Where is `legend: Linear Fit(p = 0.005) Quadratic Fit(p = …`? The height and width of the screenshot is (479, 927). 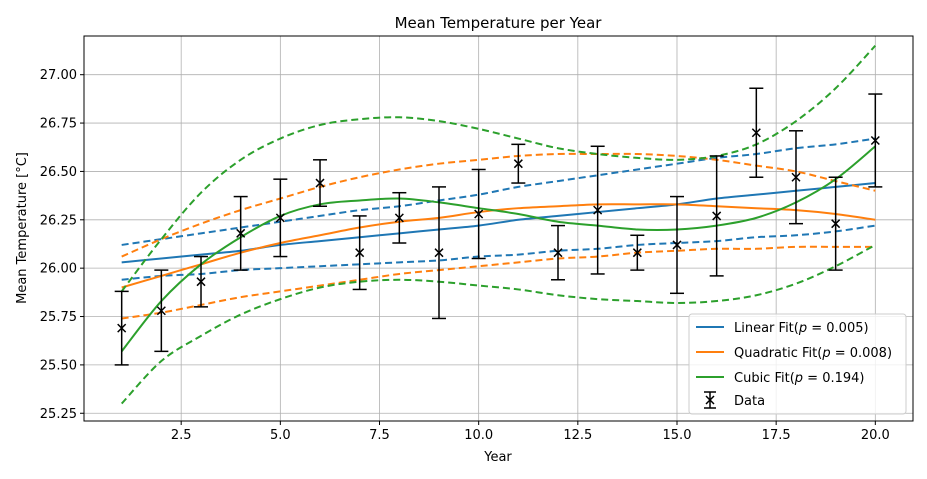 legend: Linear Fit(p = 0.005) Quadratic Fit(p = … is located at coordinates (797, 364).